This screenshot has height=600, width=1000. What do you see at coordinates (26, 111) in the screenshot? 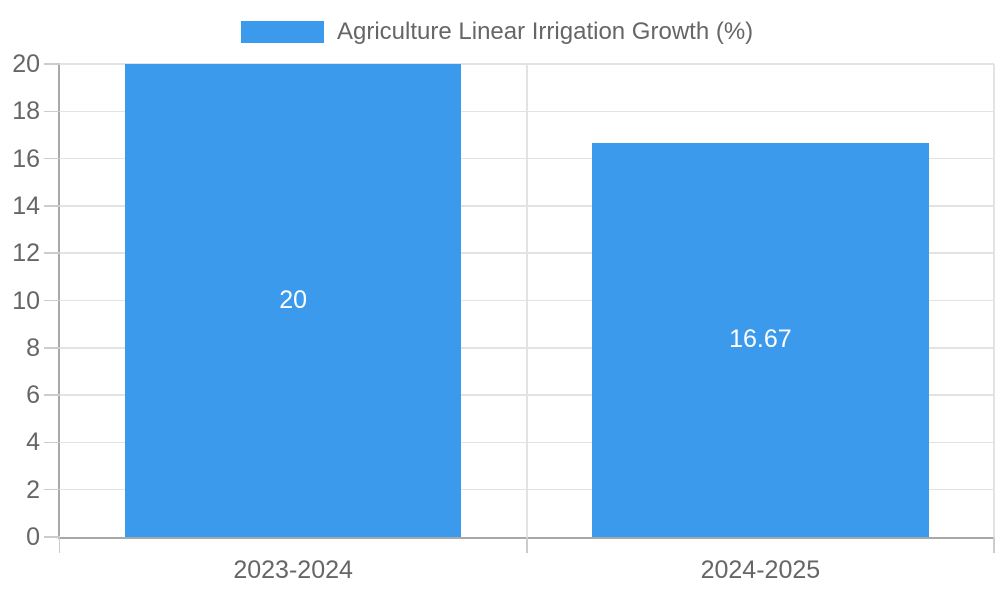
I see `y-tick-label: 18` at bounding box center [26, 111].